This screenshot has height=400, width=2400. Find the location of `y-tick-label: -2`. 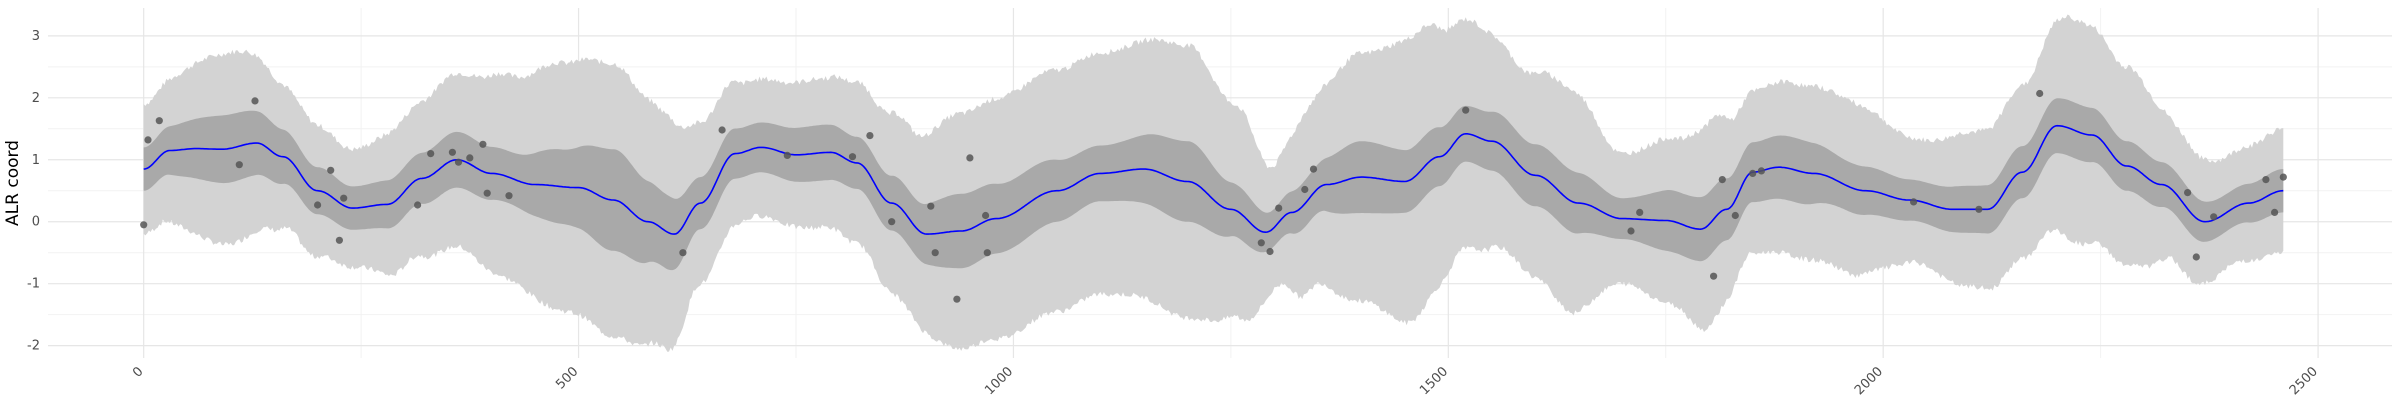

y-tick-label: -2 is located at coordinates (33, 346).